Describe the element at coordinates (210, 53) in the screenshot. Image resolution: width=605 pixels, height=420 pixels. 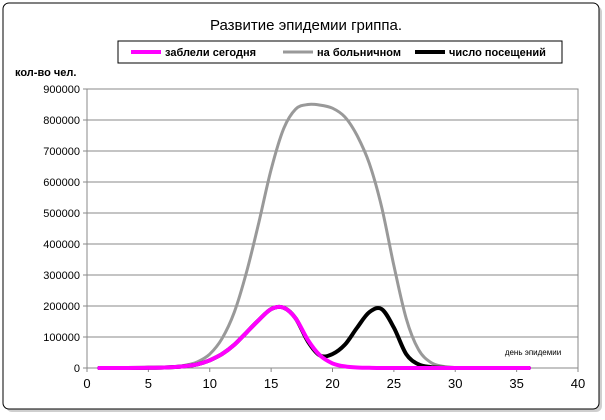
I see `legend-label-1: заблели сегодня` at that location.